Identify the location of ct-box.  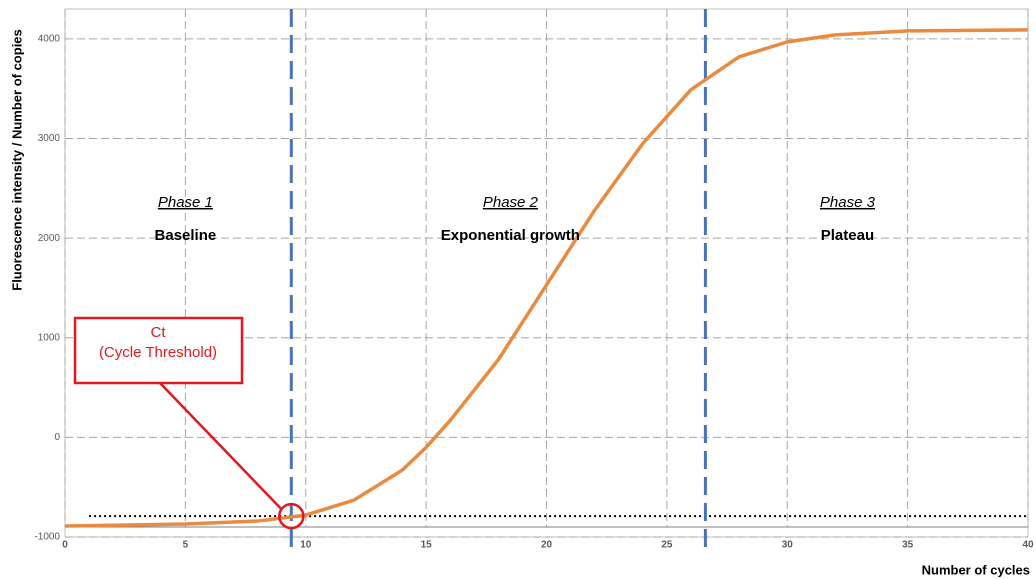
(158, 350).